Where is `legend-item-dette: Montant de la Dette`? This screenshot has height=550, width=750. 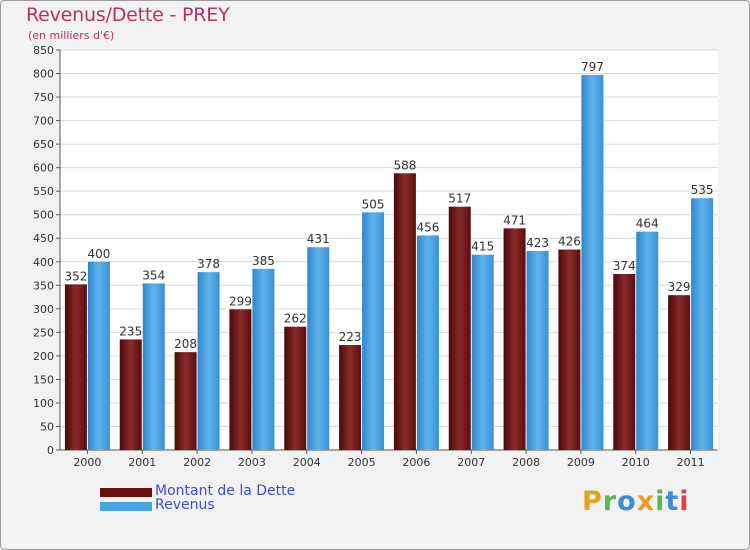 legend-item-dette: Montant de la Dette is located at coordinates (230, 491).